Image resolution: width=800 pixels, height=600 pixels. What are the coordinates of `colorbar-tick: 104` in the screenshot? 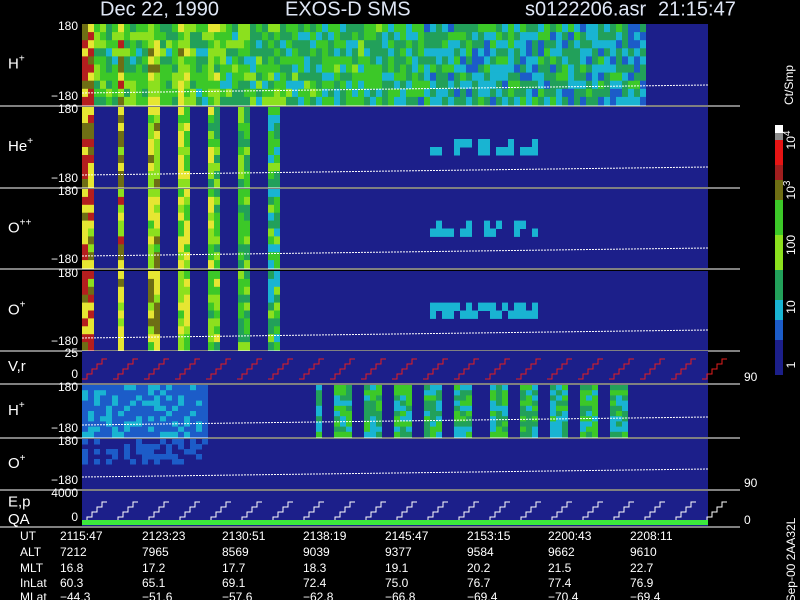 It's located at (790, 139).